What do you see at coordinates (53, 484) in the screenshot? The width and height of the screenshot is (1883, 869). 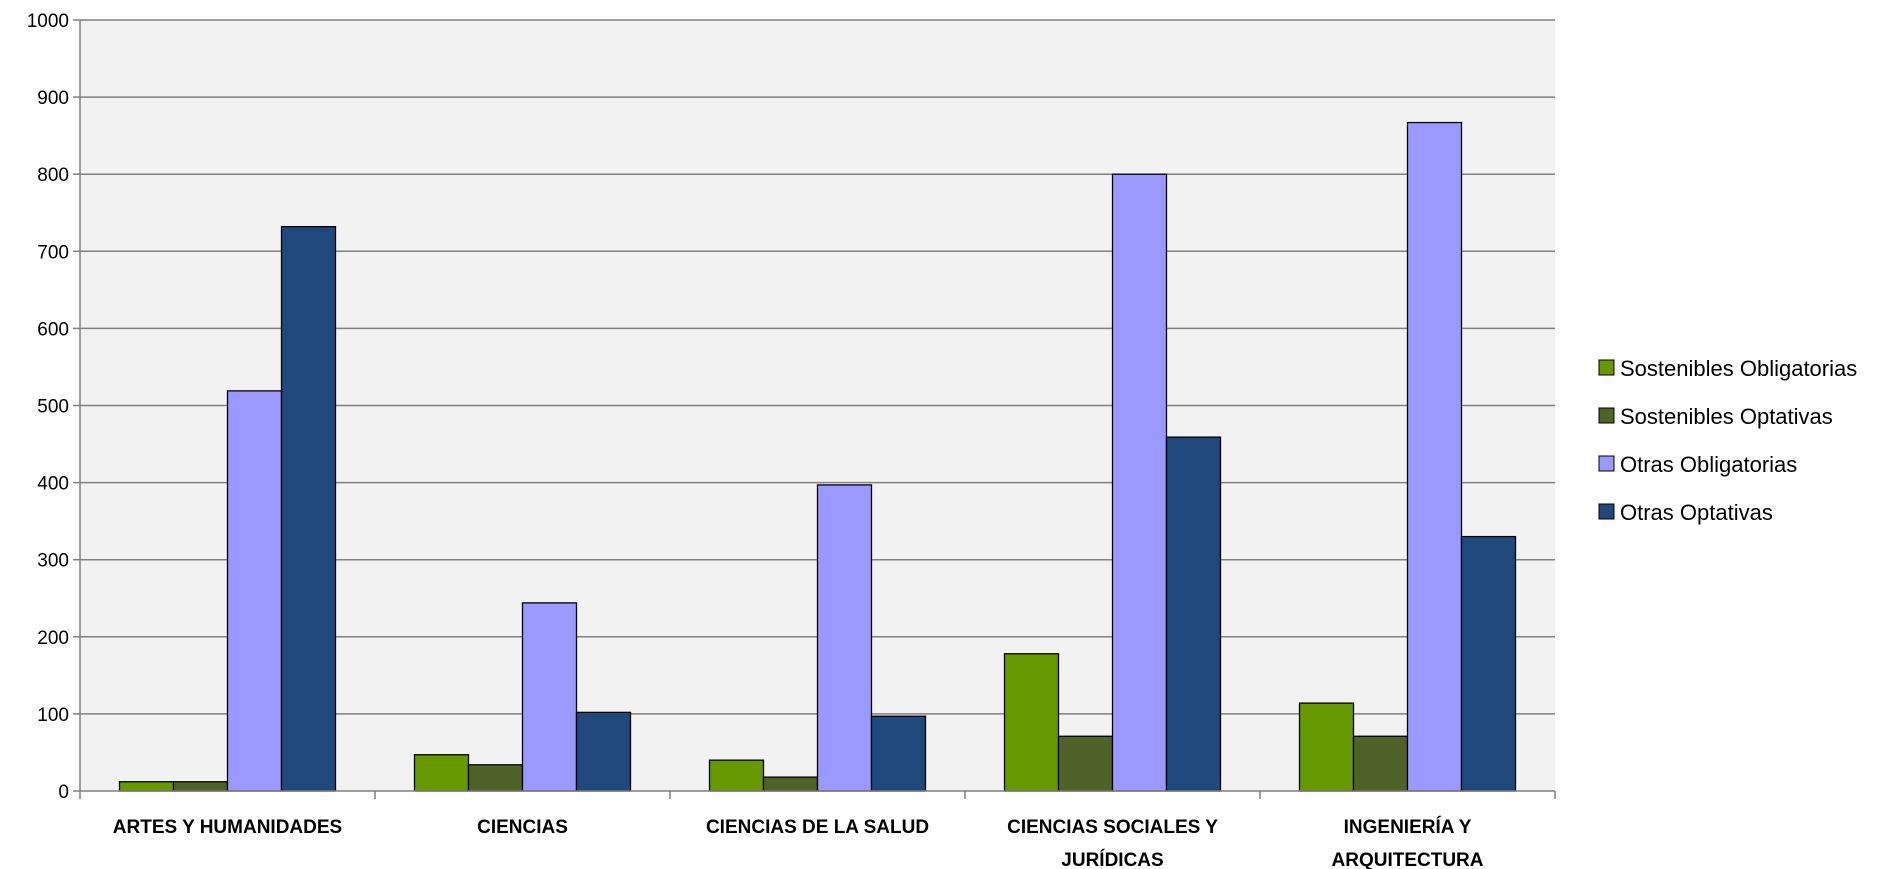 I see `y-tick-label: 400` at bounding box center [53, 484].